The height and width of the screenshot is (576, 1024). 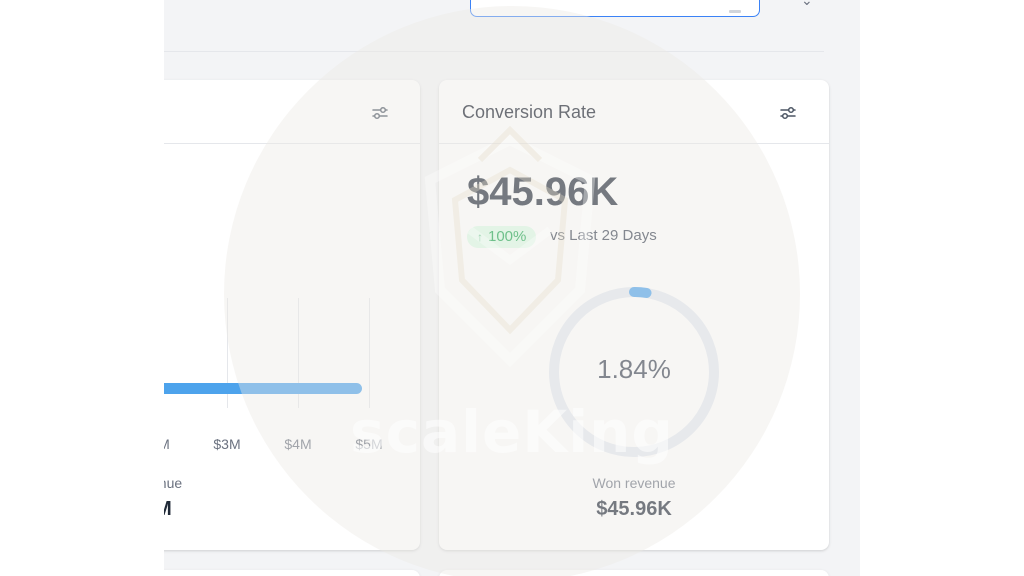 What do you see at coordinates (292, 112) in the screenshot?
I see `card-header` at bounding box center [292, 112].